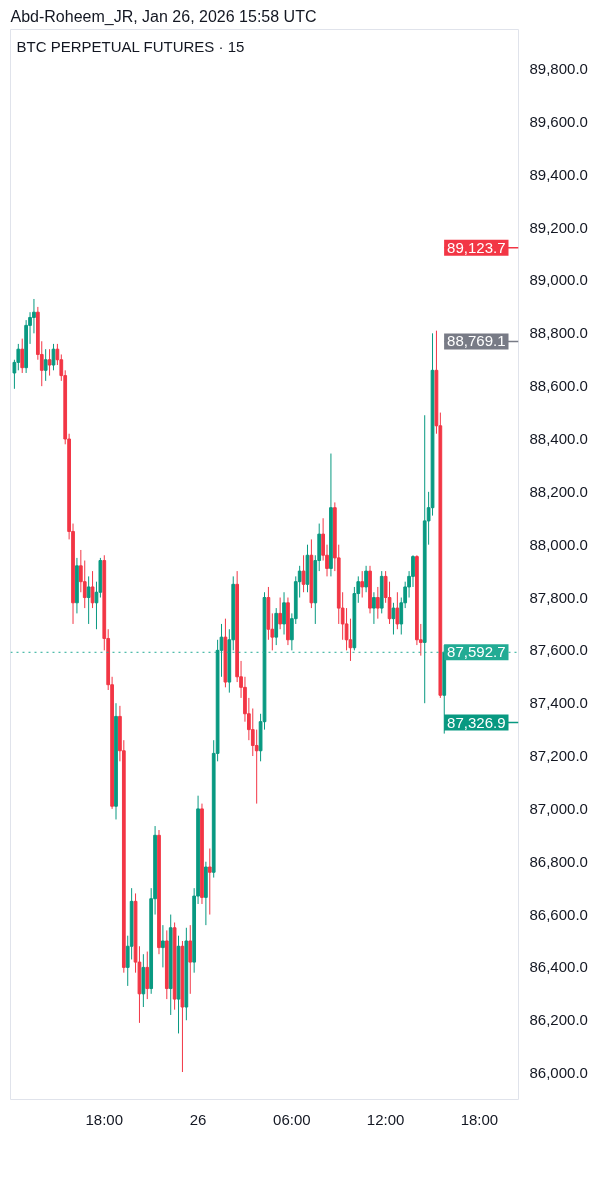  What do you see at coordinates (476, 652) in the screenshot?
I see `ref-line-label: 87,592.7` at bounding box center [476, 652].